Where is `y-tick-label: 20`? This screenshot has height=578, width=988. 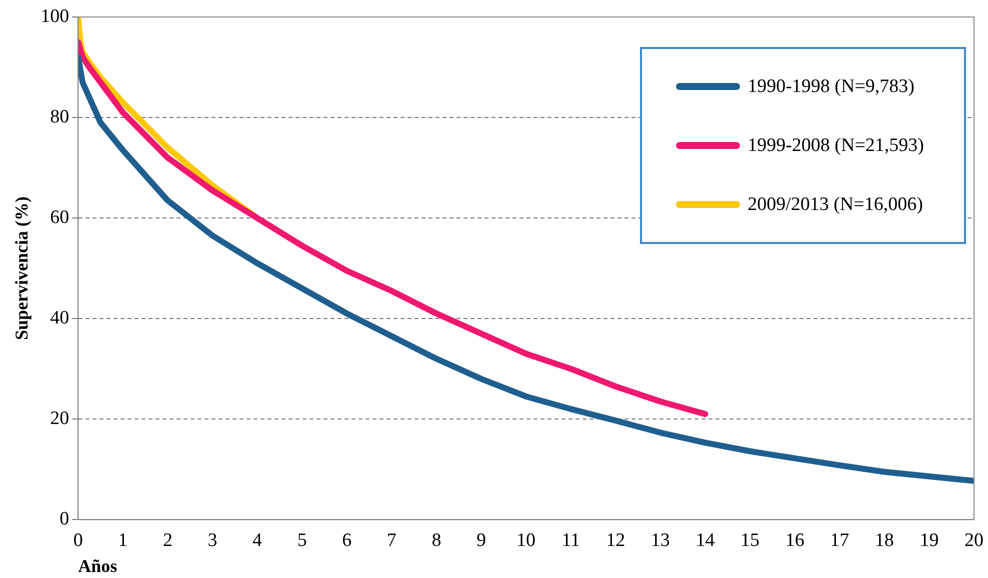
y-tick-label: 20 is located at coordinates (60, 419).